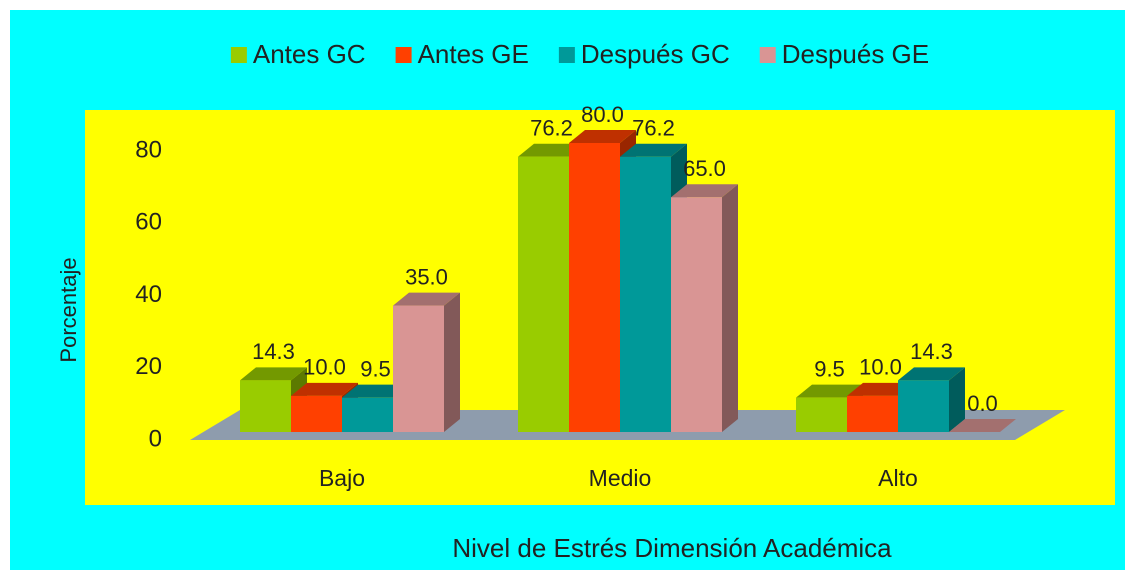  Describe the element at coordinates (155, 438) in the screenshot. I see `y-tick-label: 0` at that location.